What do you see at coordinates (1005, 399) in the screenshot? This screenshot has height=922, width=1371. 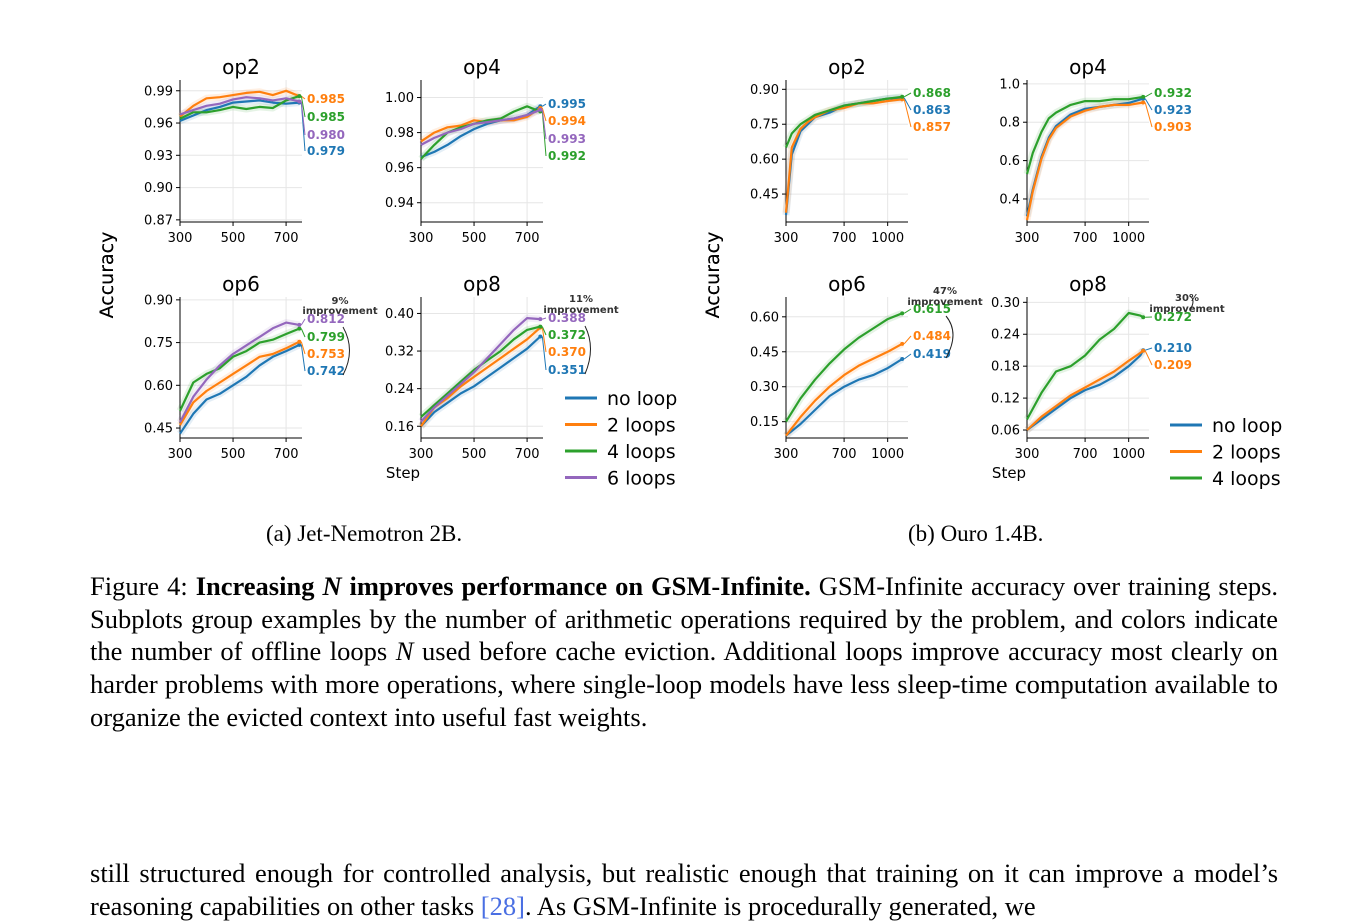 I see `y-tick-label: 0.12` at bounding box center [1005, 399].